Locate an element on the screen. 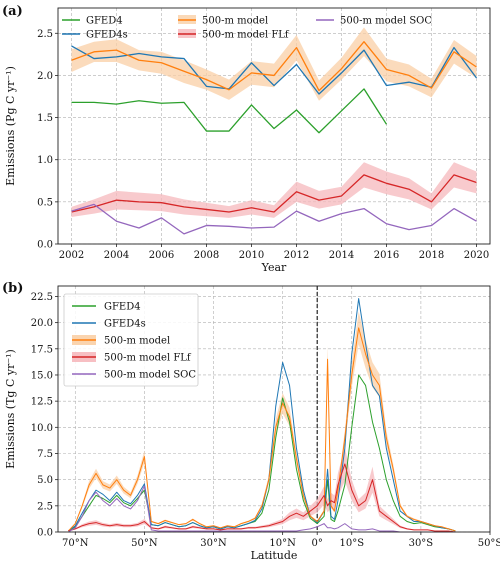 The image size is (500, 564). y-tick-label: 1.0 is located at coordinates (45, 160).